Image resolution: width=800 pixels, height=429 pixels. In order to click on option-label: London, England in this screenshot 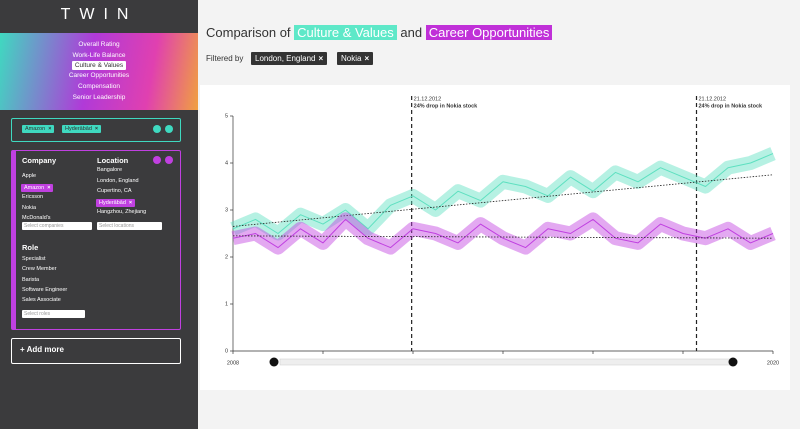, I will do `click(118, 180)`.